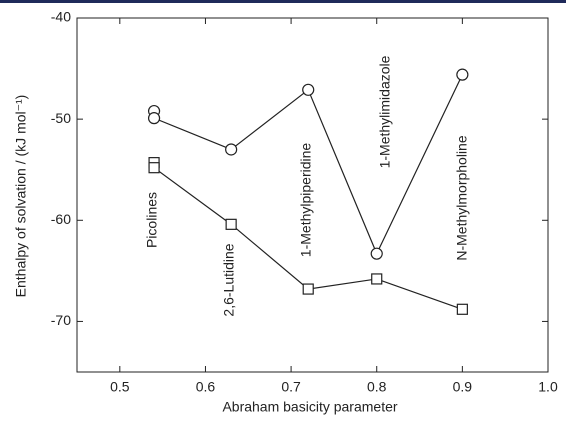  I want to click on y-tick-label: -70, so click(61, 320).